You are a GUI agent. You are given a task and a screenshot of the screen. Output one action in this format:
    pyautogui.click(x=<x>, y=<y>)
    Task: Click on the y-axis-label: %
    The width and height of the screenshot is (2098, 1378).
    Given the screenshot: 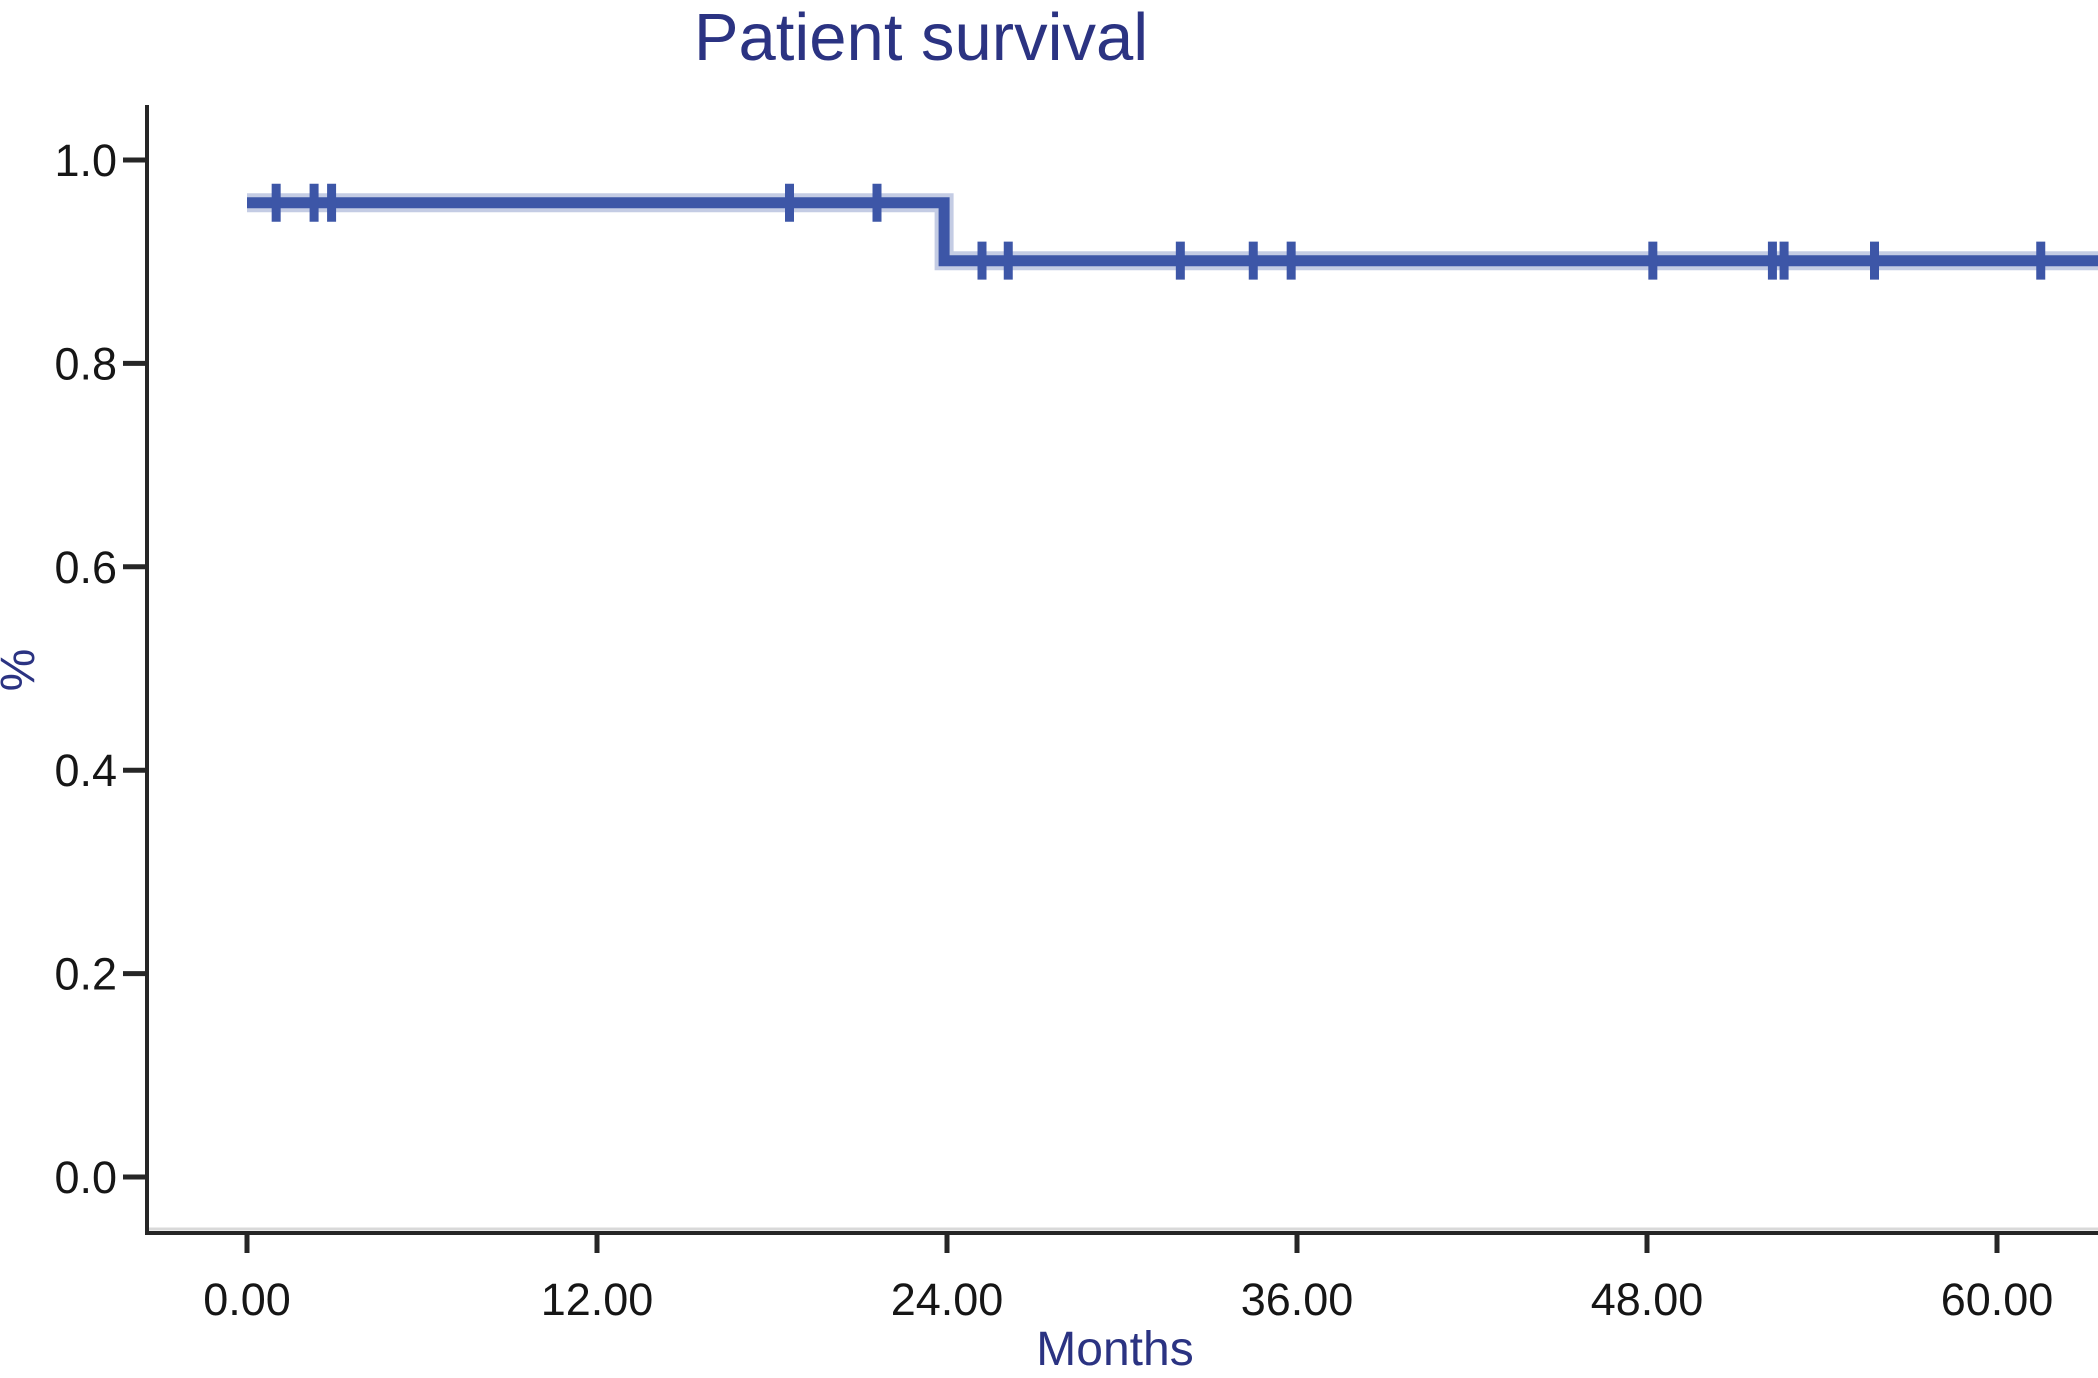 What is the action you would take?
    pyautogui.click(x=22, y=670)
    